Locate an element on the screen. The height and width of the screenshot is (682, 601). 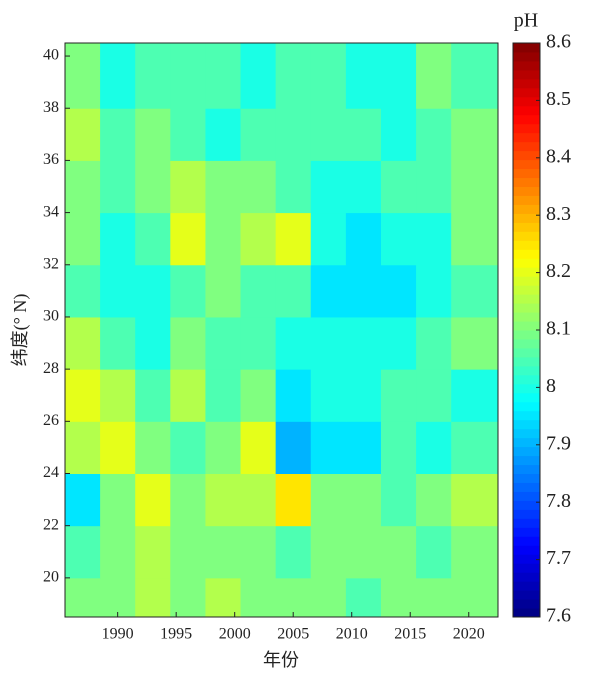
x-tick-label: 2015 is located at coordinates (410, 634).